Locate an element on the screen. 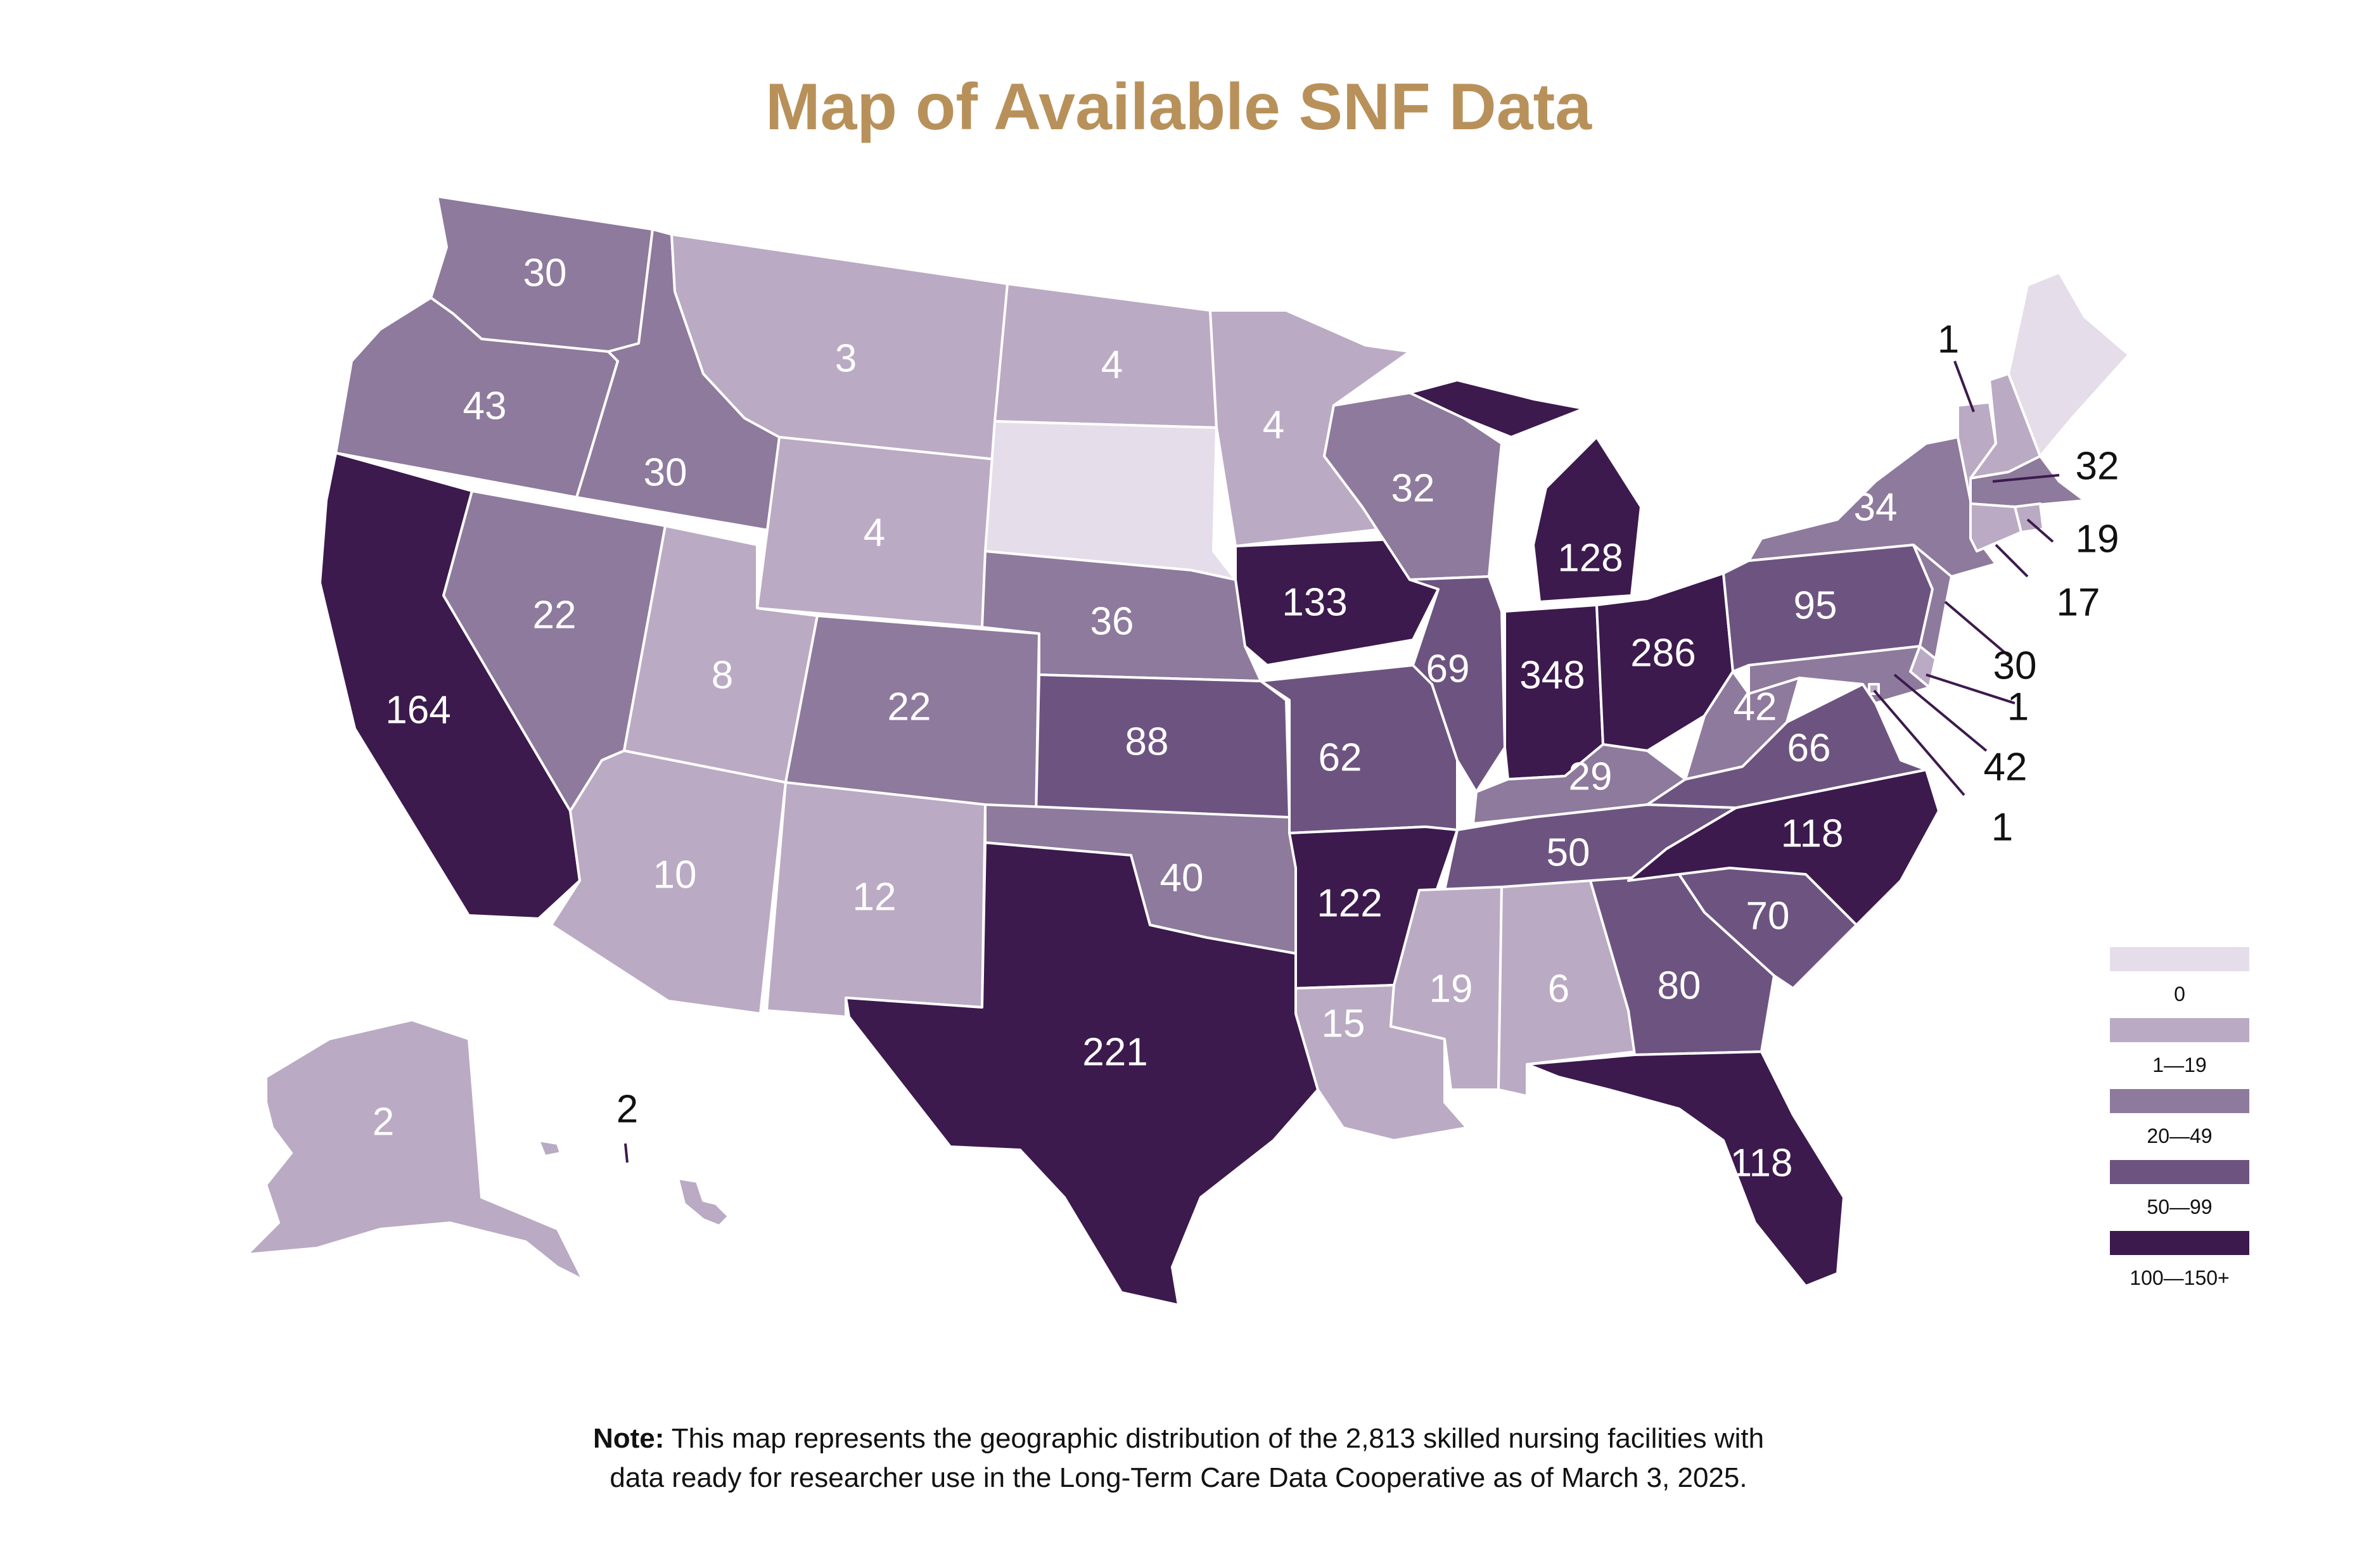 The width and height of the screenshot is (2357, 1568). state-mi-upper is located at coordinates (1496, 408).